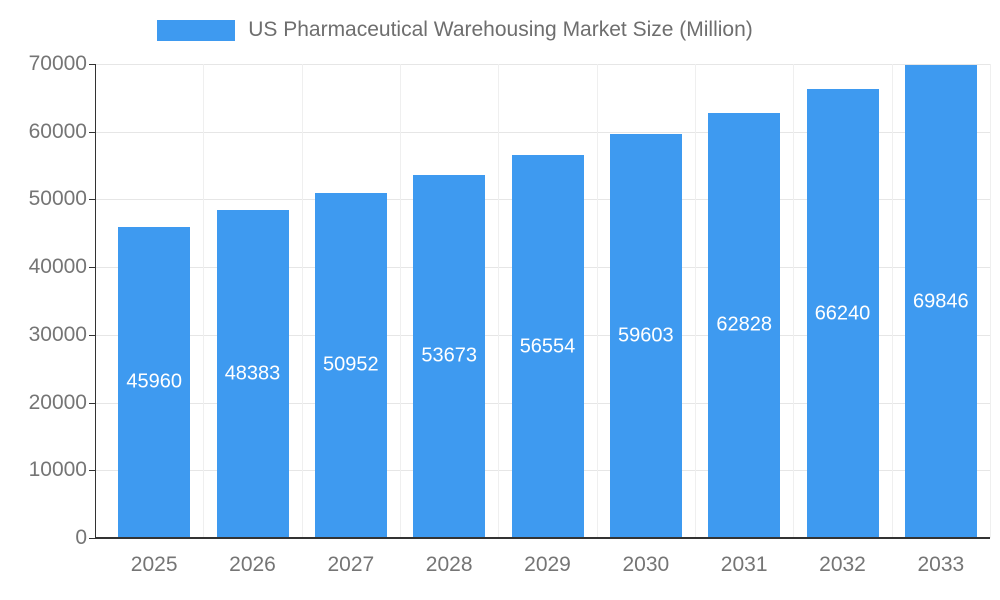 Image resolution: width=1000 pixels, height=600 pixels. Describe the element at coordinates (81, 537) in the screenshot. I see `y-axis-label: 0` at that location.